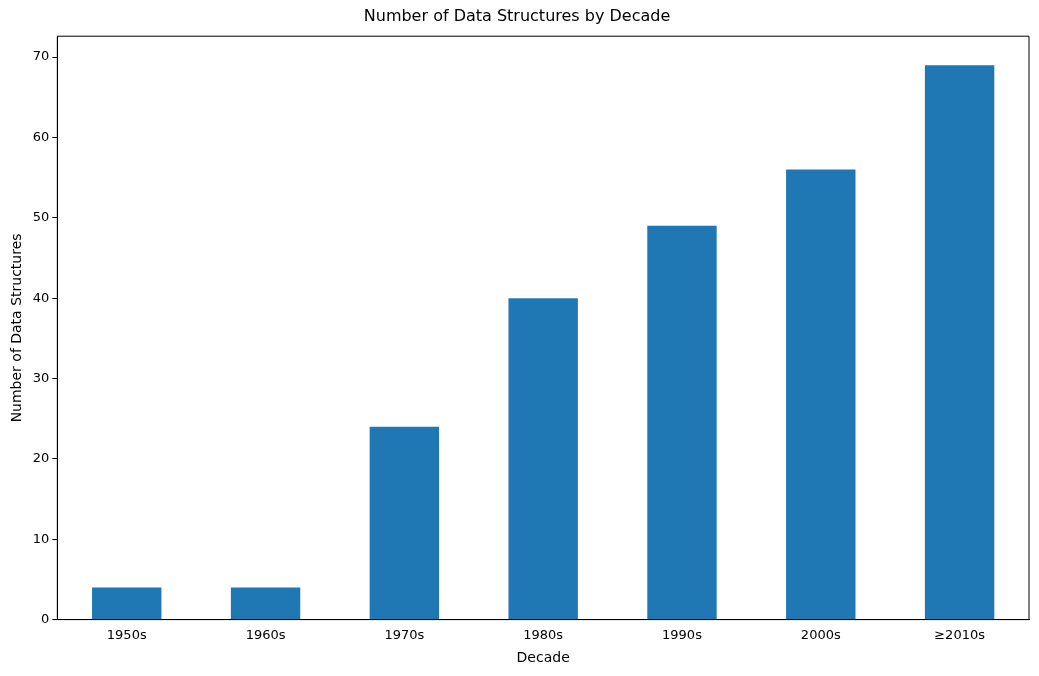  What do you see at coordinates (41, 217) in the screenshot?
I see `y-tick-label: 50` at bounding box center [41, 217].